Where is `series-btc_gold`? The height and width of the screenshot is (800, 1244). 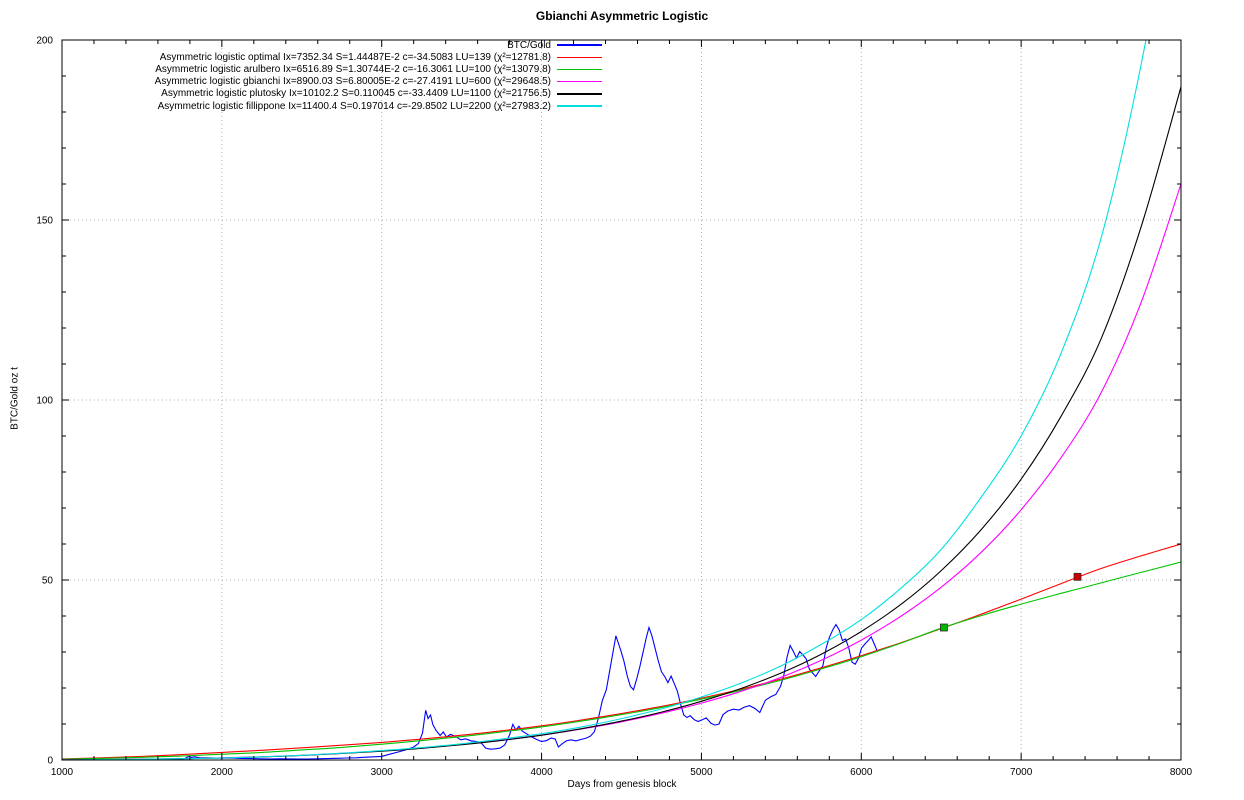
series-btc_gold is located at coordinates (470, 691).